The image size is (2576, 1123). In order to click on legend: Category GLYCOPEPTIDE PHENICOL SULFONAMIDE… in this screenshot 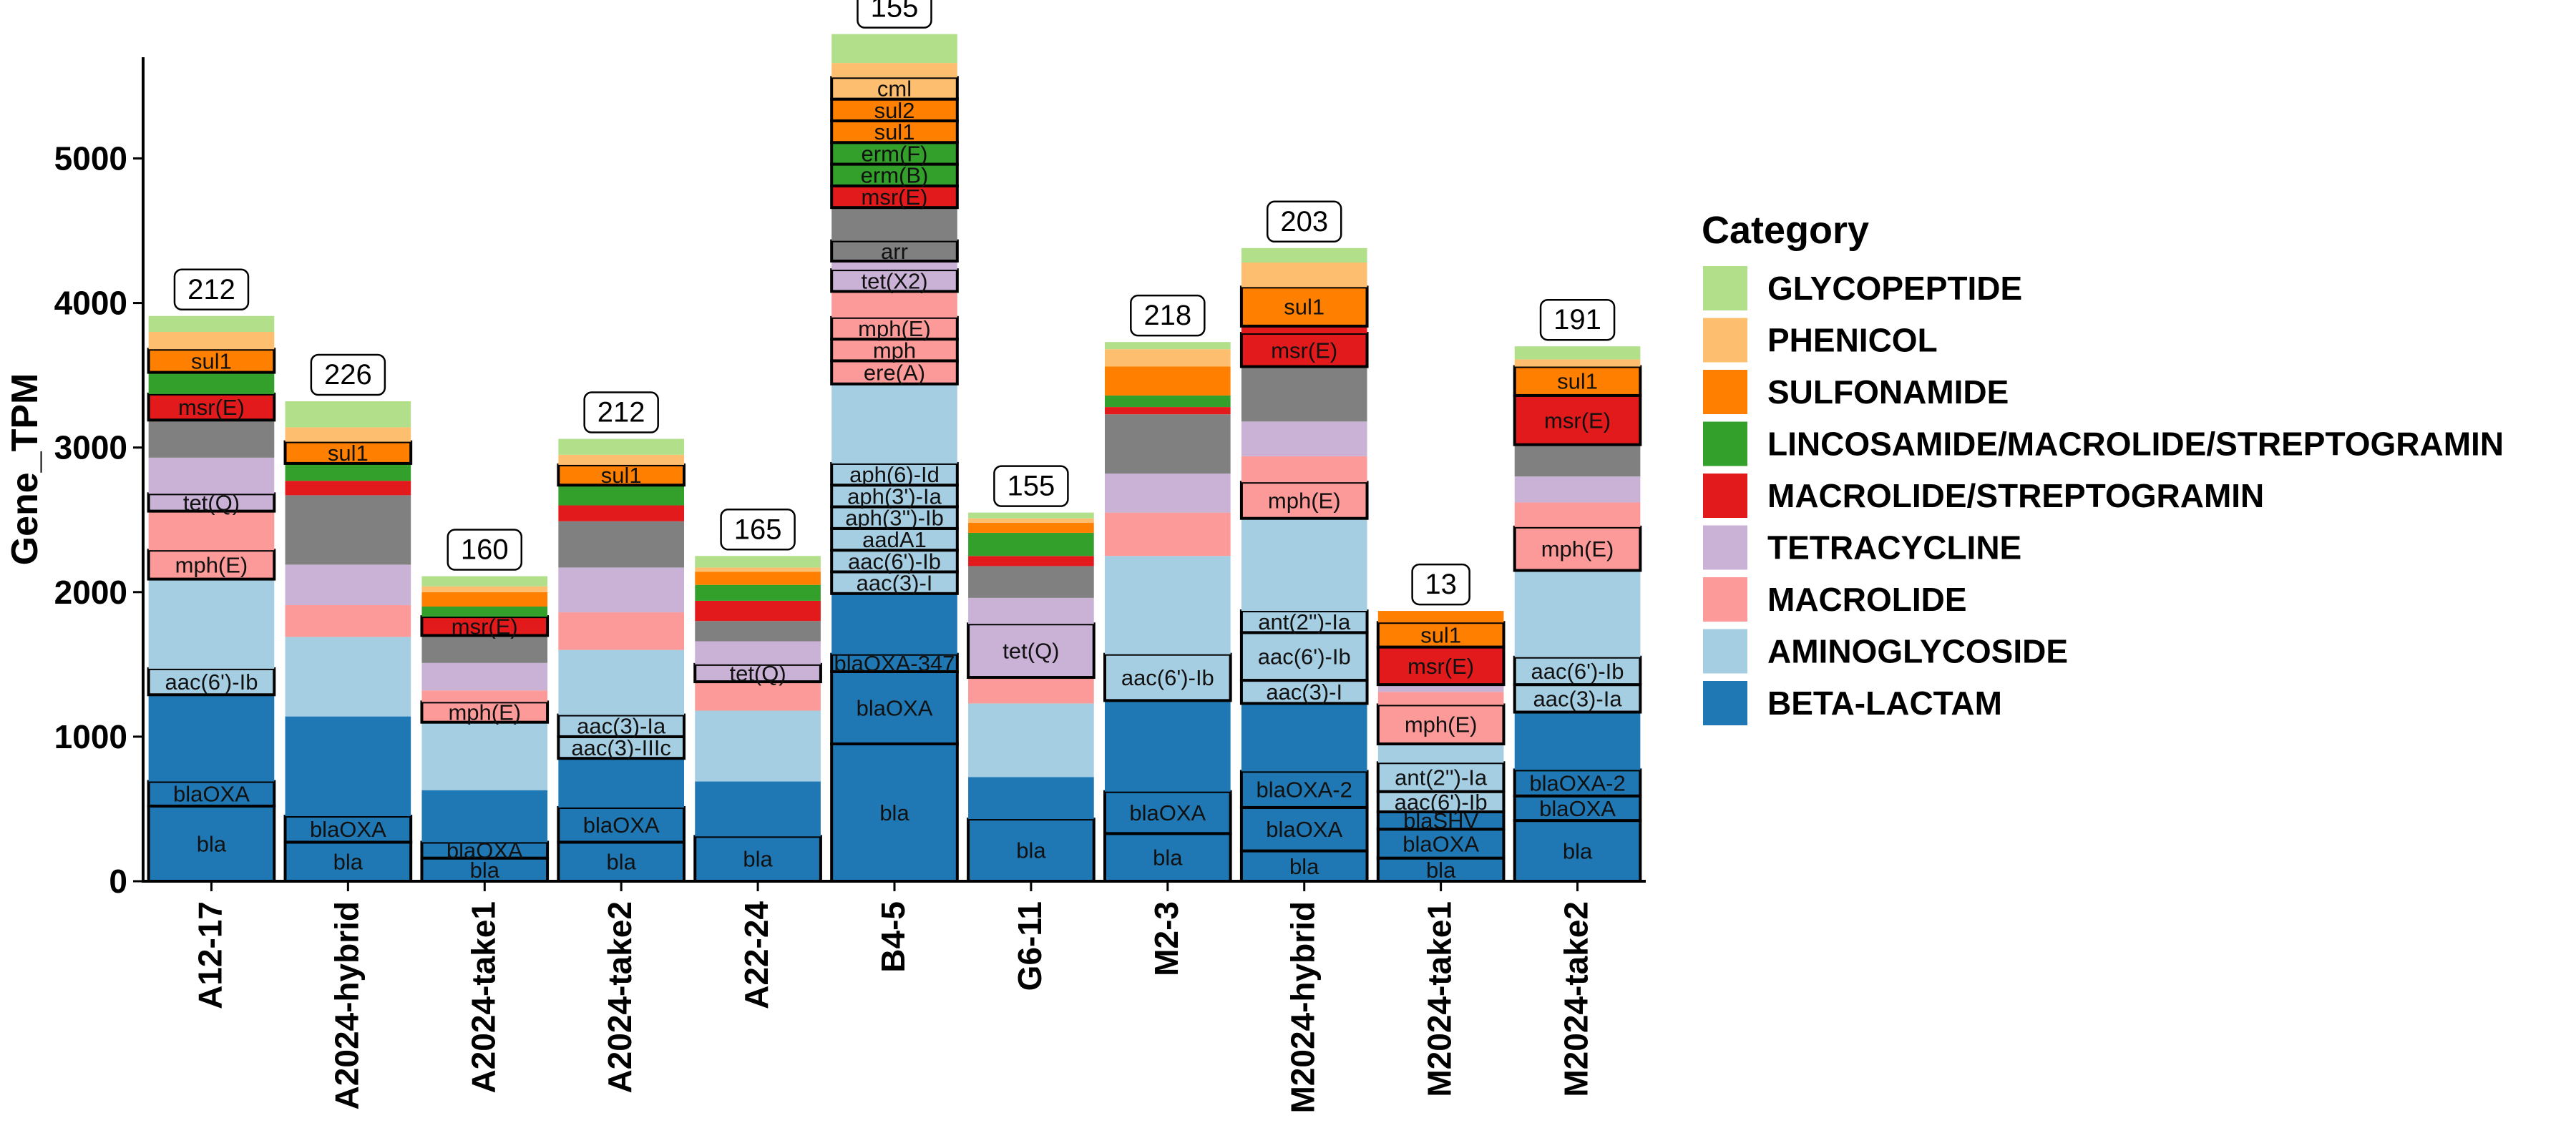, I will do `click(2103, 467)`.